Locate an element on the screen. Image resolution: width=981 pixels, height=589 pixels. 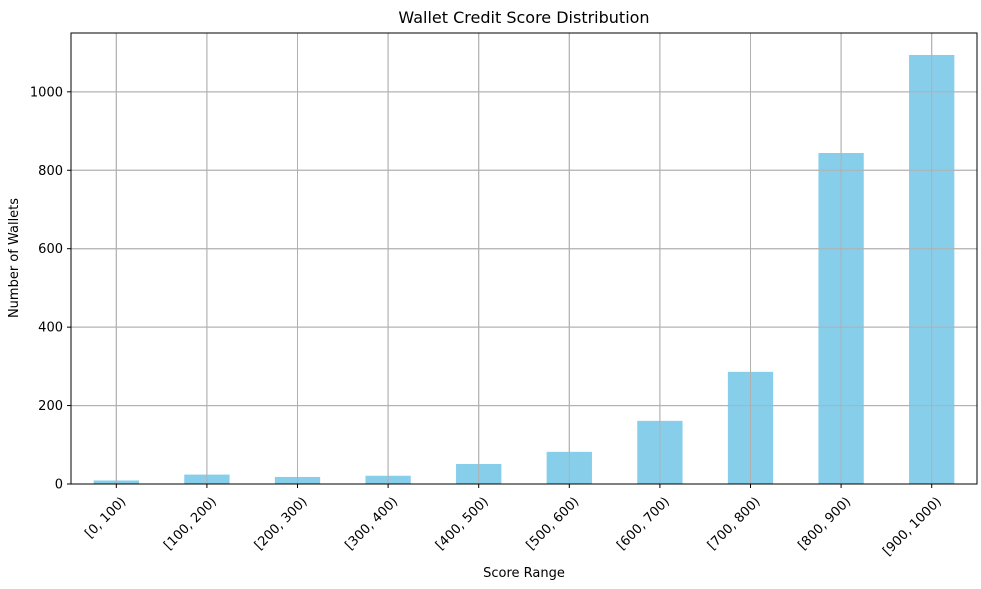
y-tick-label: 0 is located at coordinates (59, 485).